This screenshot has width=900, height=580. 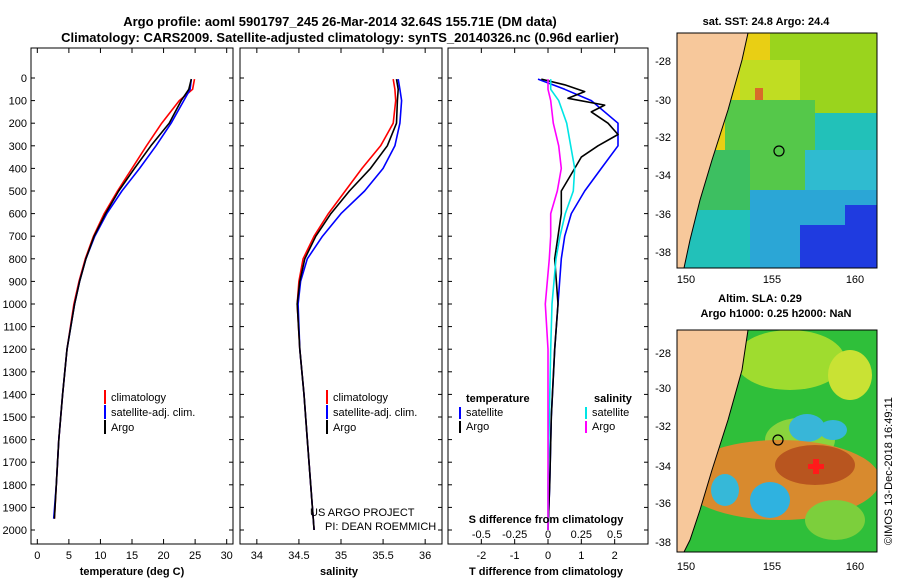 I want to click on legend-label-sal-argo: Argo, so click(x=603, y=427).